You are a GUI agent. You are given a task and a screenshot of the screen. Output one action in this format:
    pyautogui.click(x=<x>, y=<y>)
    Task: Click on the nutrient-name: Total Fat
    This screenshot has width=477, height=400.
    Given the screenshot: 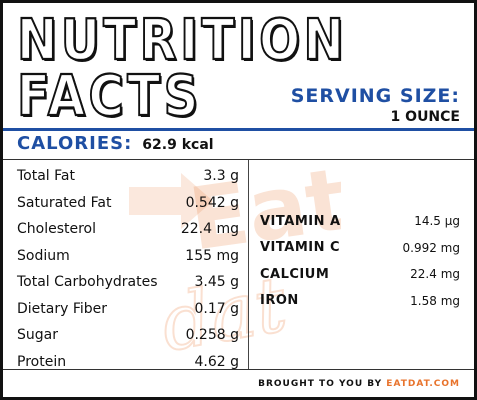 What is the action you would take?
    pyautogui.click(x=46, y=176)
    